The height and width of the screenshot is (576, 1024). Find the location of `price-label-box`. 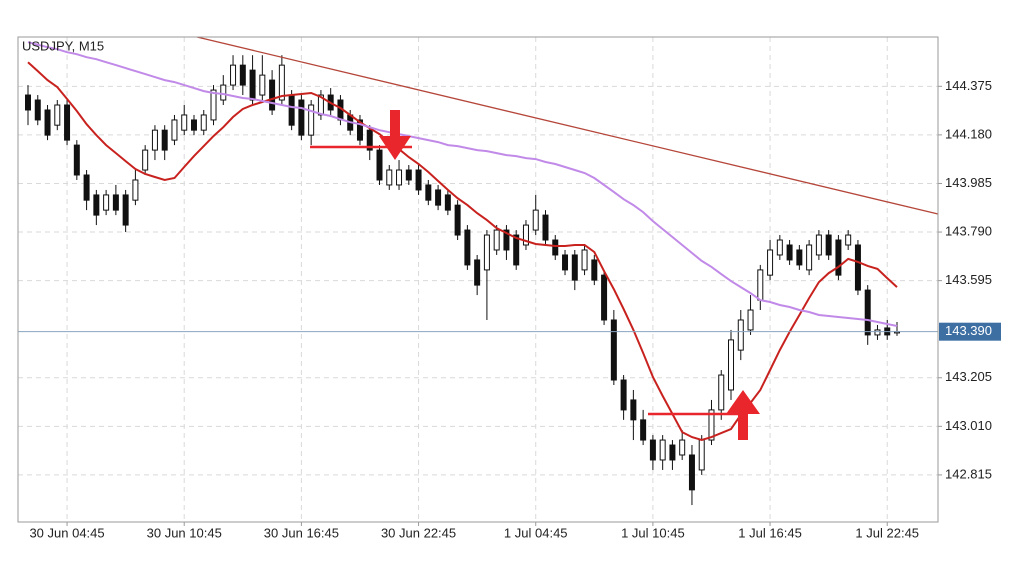

price-label-box is located at coordinates (970, 331).